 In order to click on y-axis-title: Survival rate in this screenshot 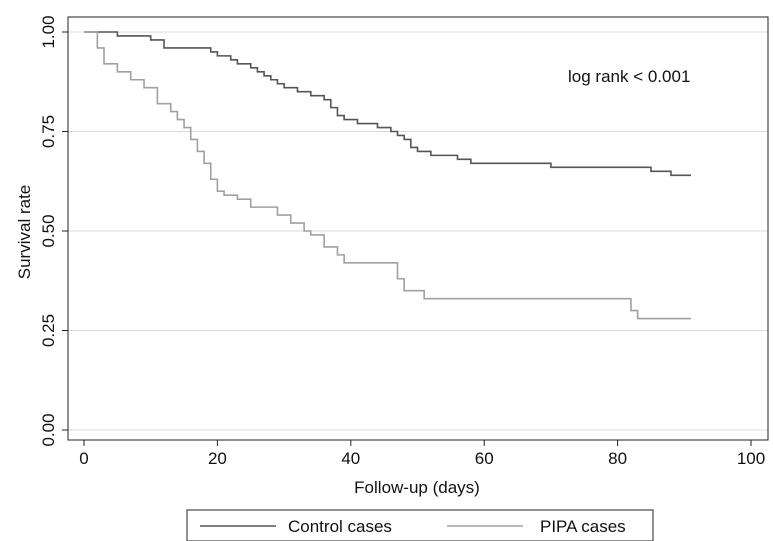, I will do `click(24, 232)`.